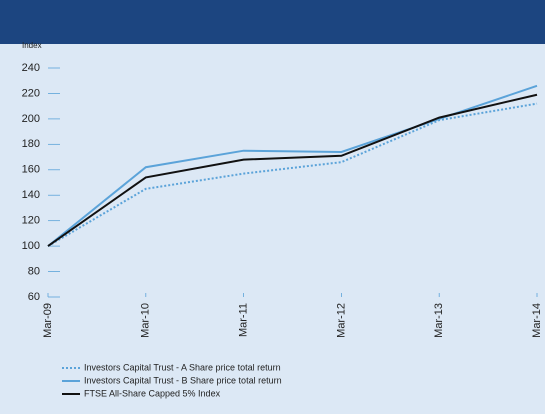 Image resolution: width=545 pixels, height=414 pixels. Describe the element at coordinates (439, 320) in the screenshot. I see `x-tick-label: Mar-13` at that location.